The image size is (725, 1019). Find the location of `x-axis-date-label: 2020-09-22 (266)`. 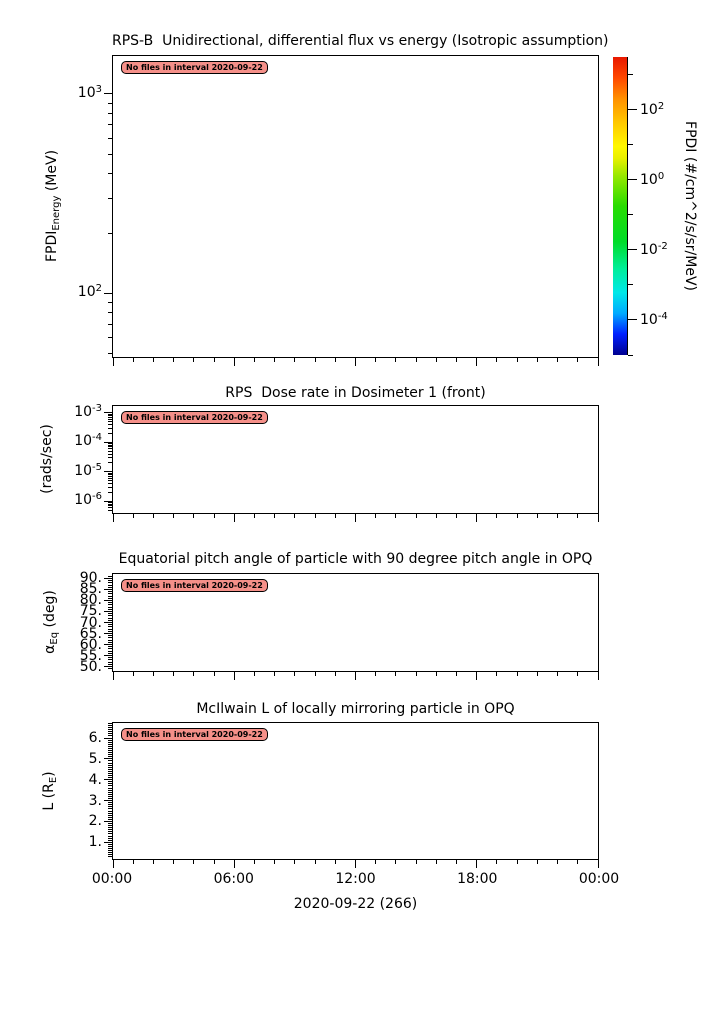

x-axis-date-label: 2020-09-22 (266) is located at coordinates (355, 904).